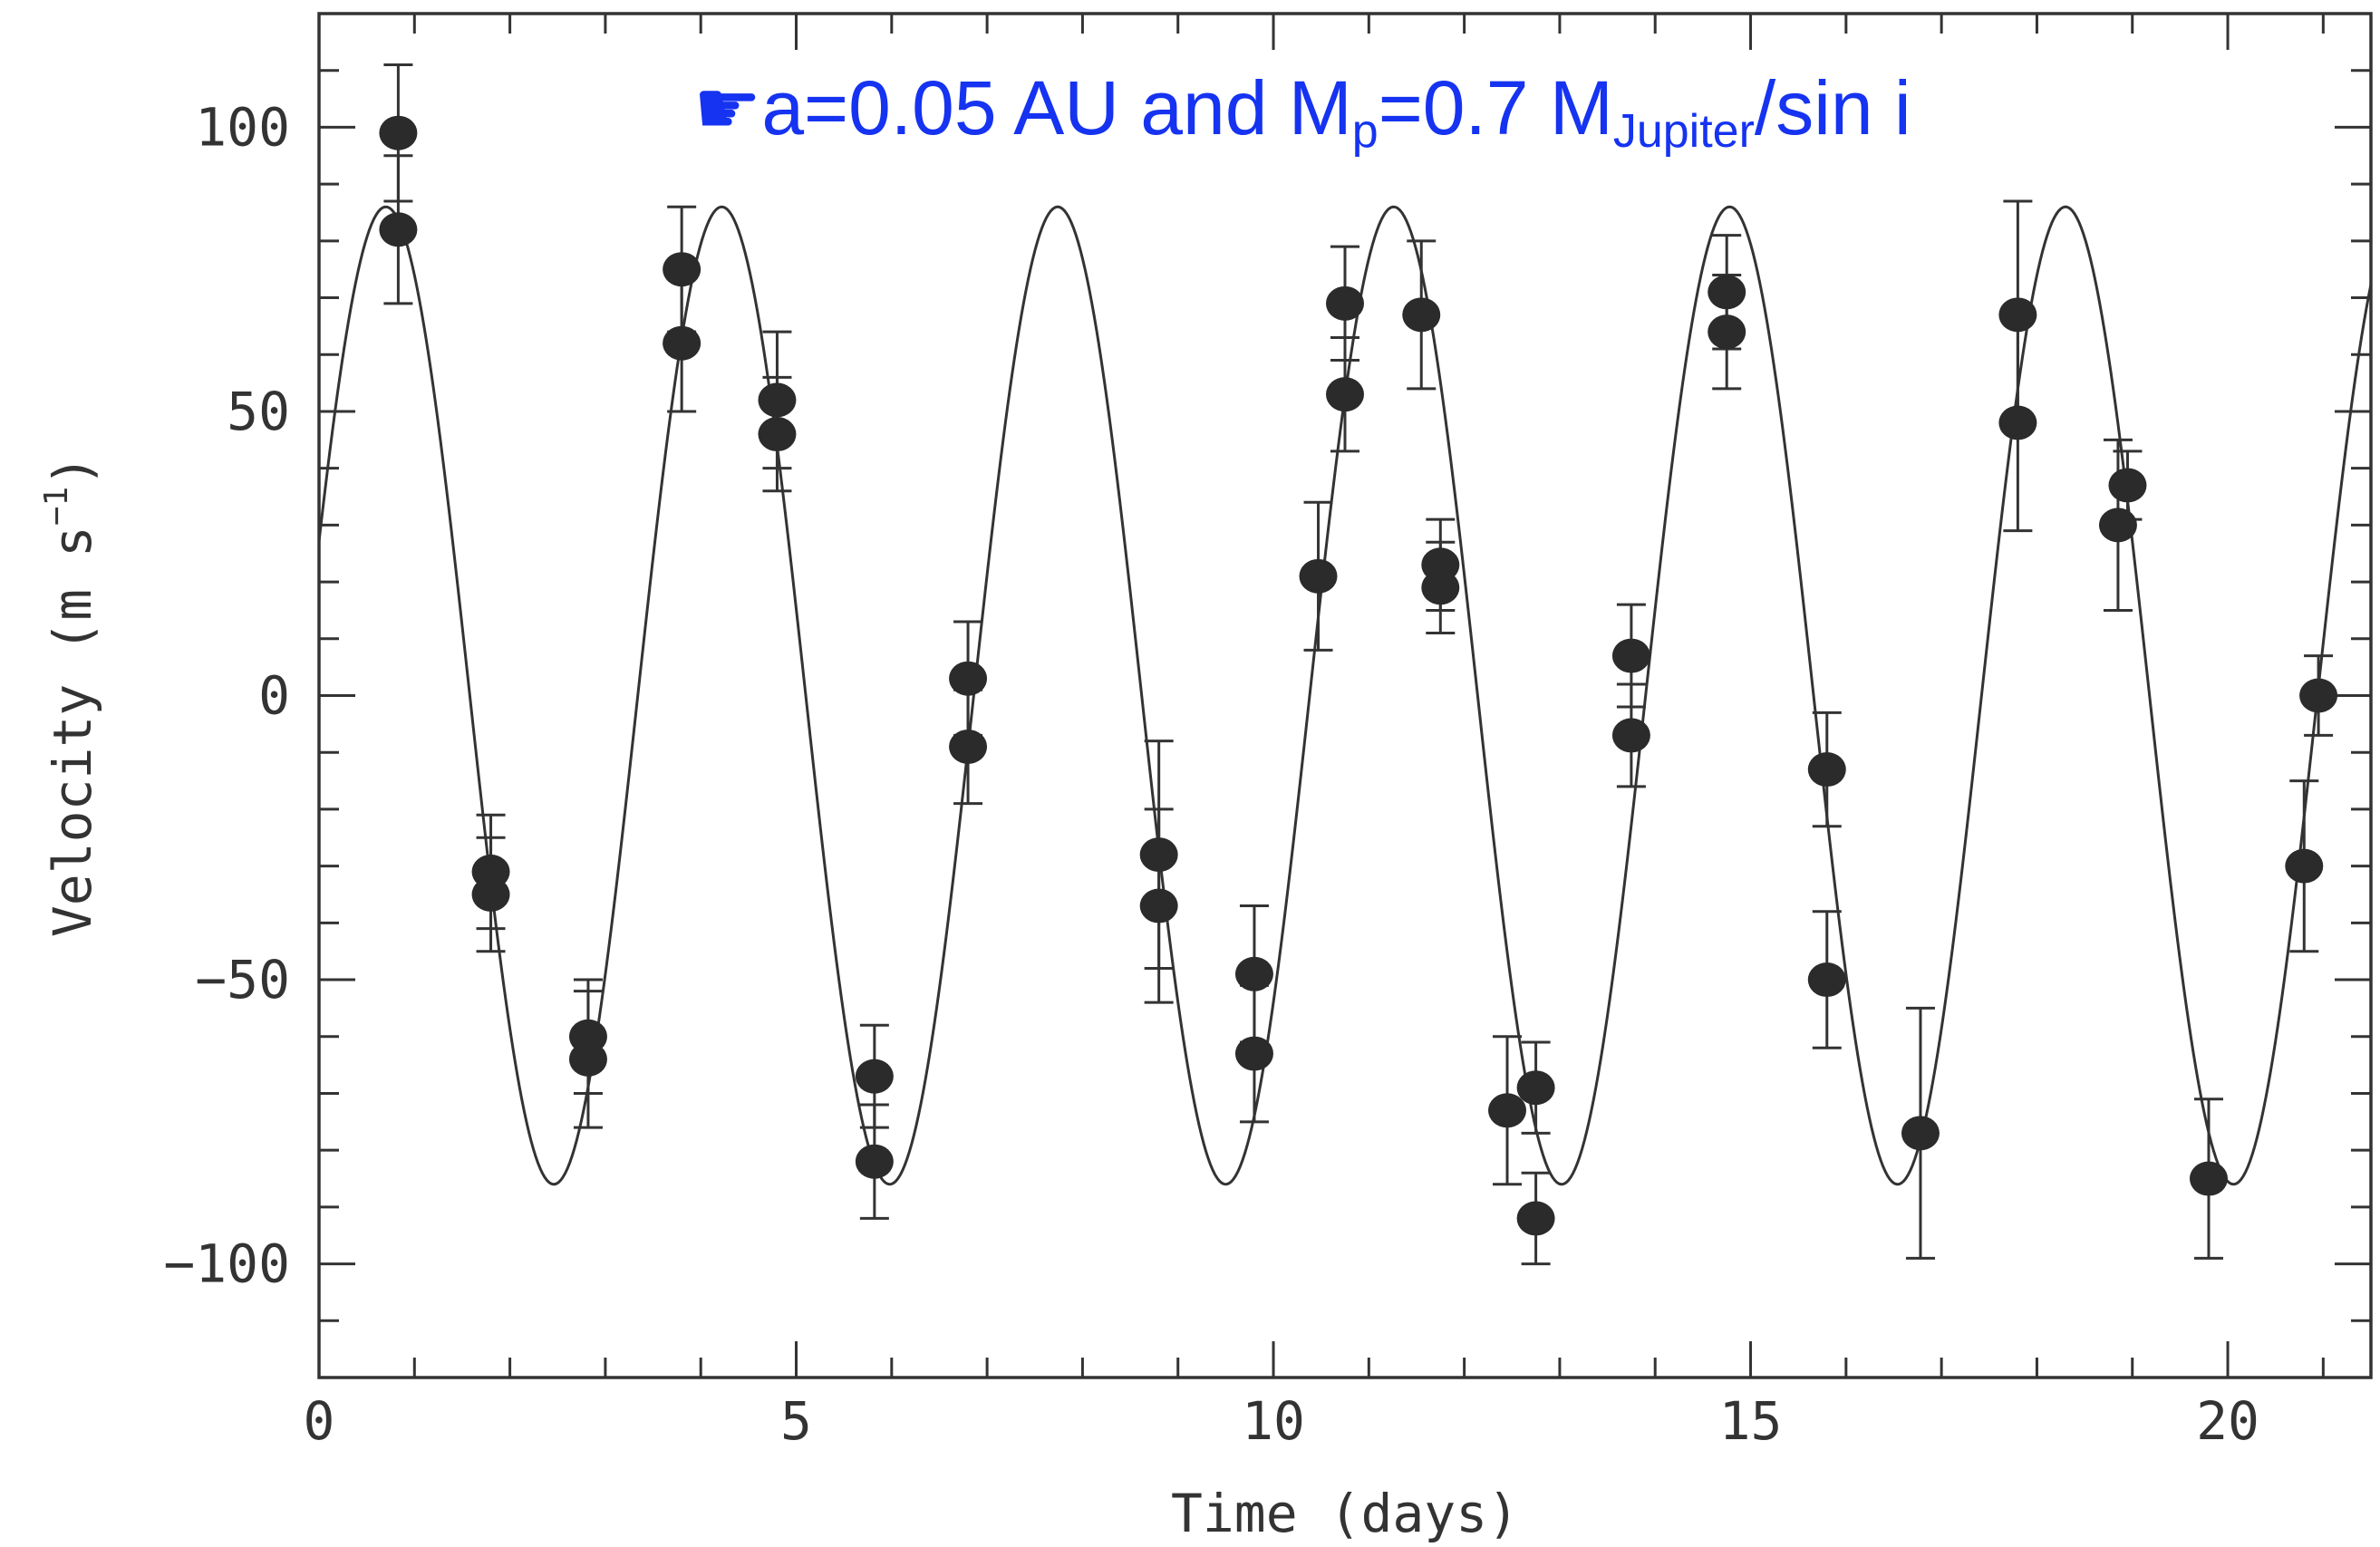 This screenshot has height=1547, width=2380. I want to click on x-tick-label: 20, so click(2227, 1421).